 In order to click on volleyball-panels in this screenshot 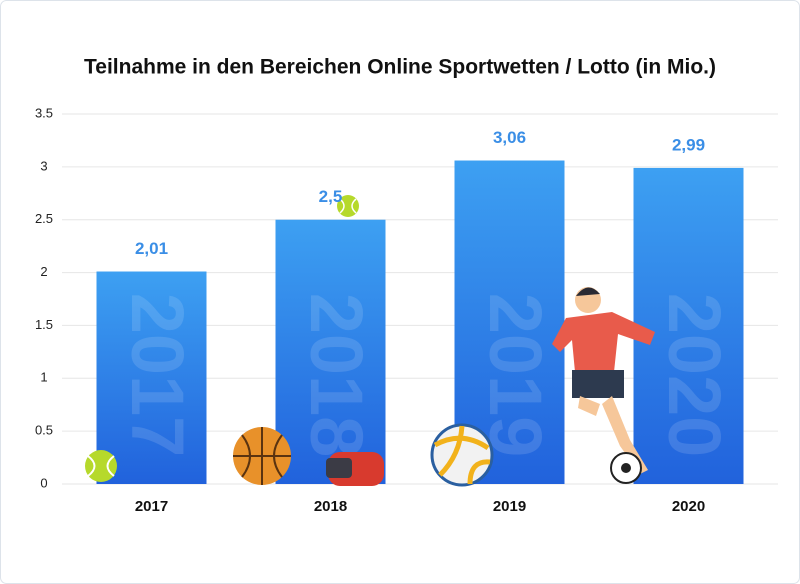, I will do `click(462, 455)`.